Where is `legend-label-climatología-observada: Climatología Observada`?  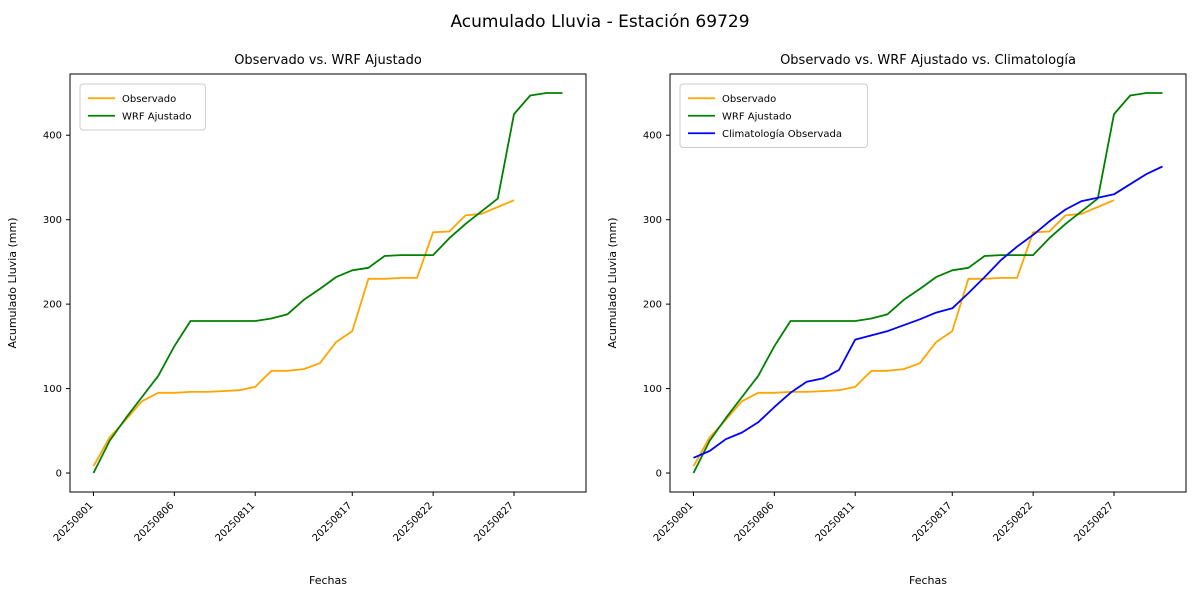
legend-label-climatología-observada: Climatología Observada is located at coordinates (782, 134).